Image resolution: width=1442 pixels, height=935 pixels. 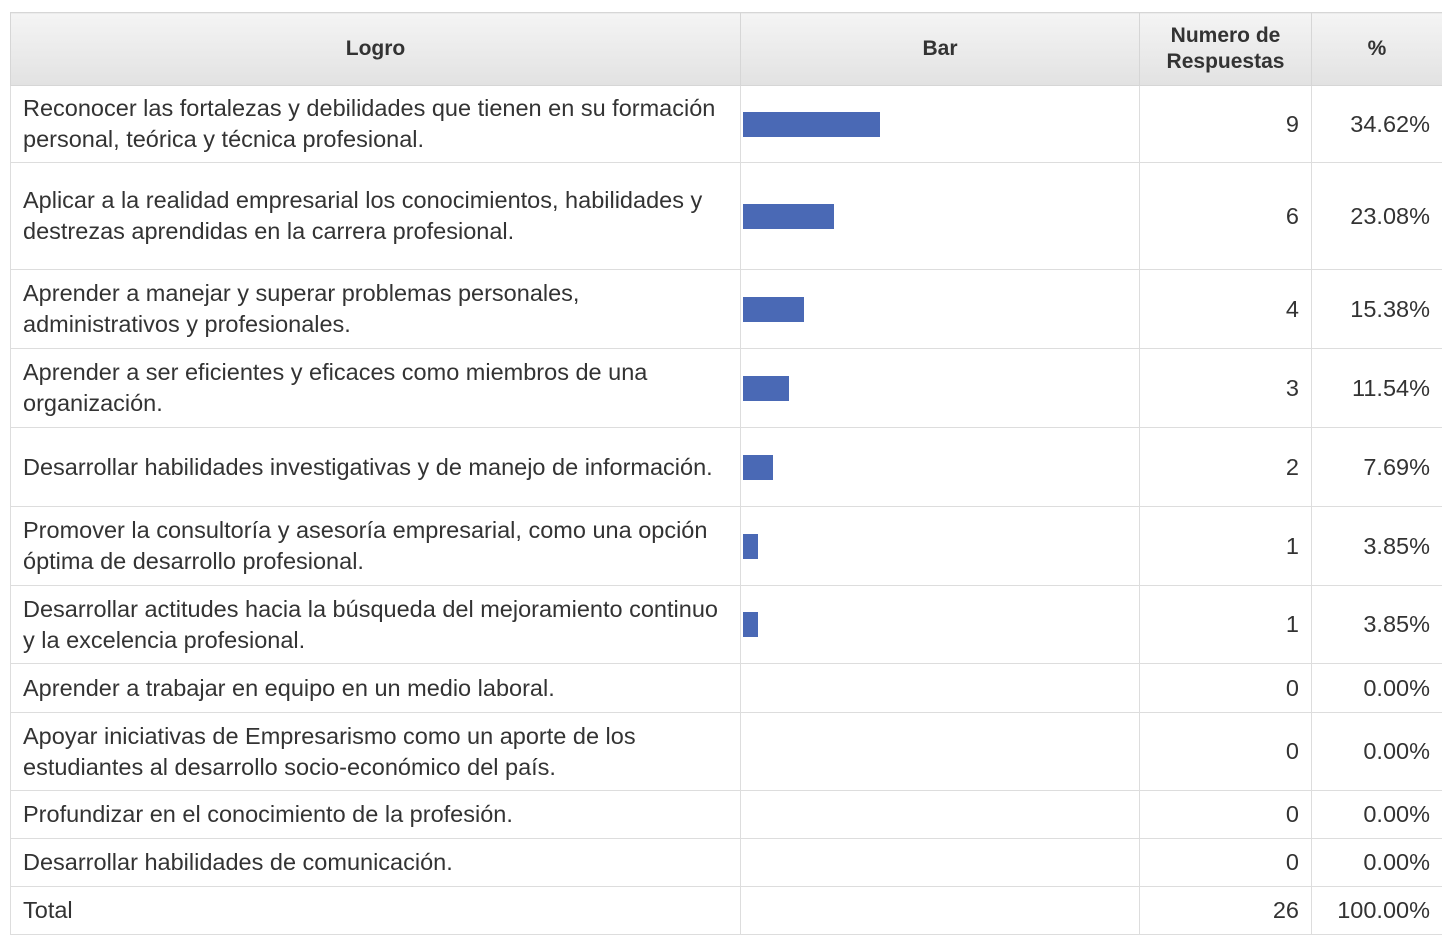 I want to click on header: Numero de Respuestas, so click(x=1226, y=49).